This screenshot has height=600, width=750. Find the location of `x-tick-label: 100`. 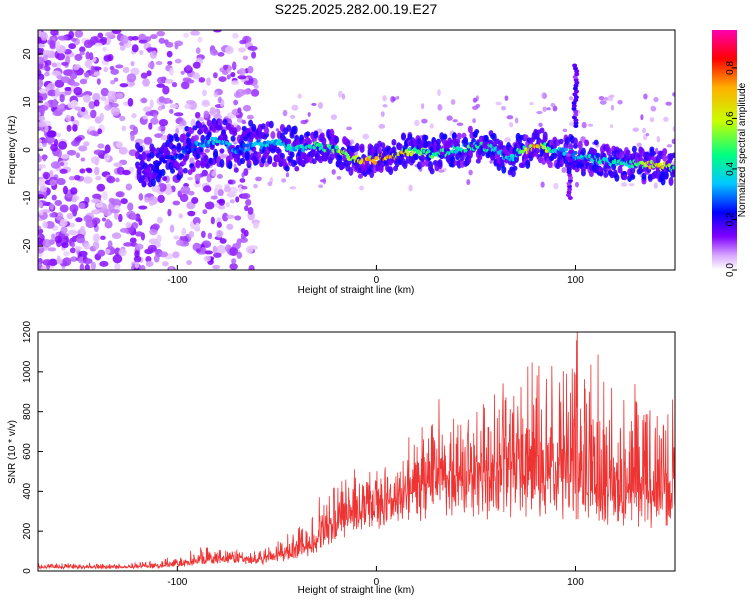

x-tick-label: 100 is located at coordinates (575, 280).